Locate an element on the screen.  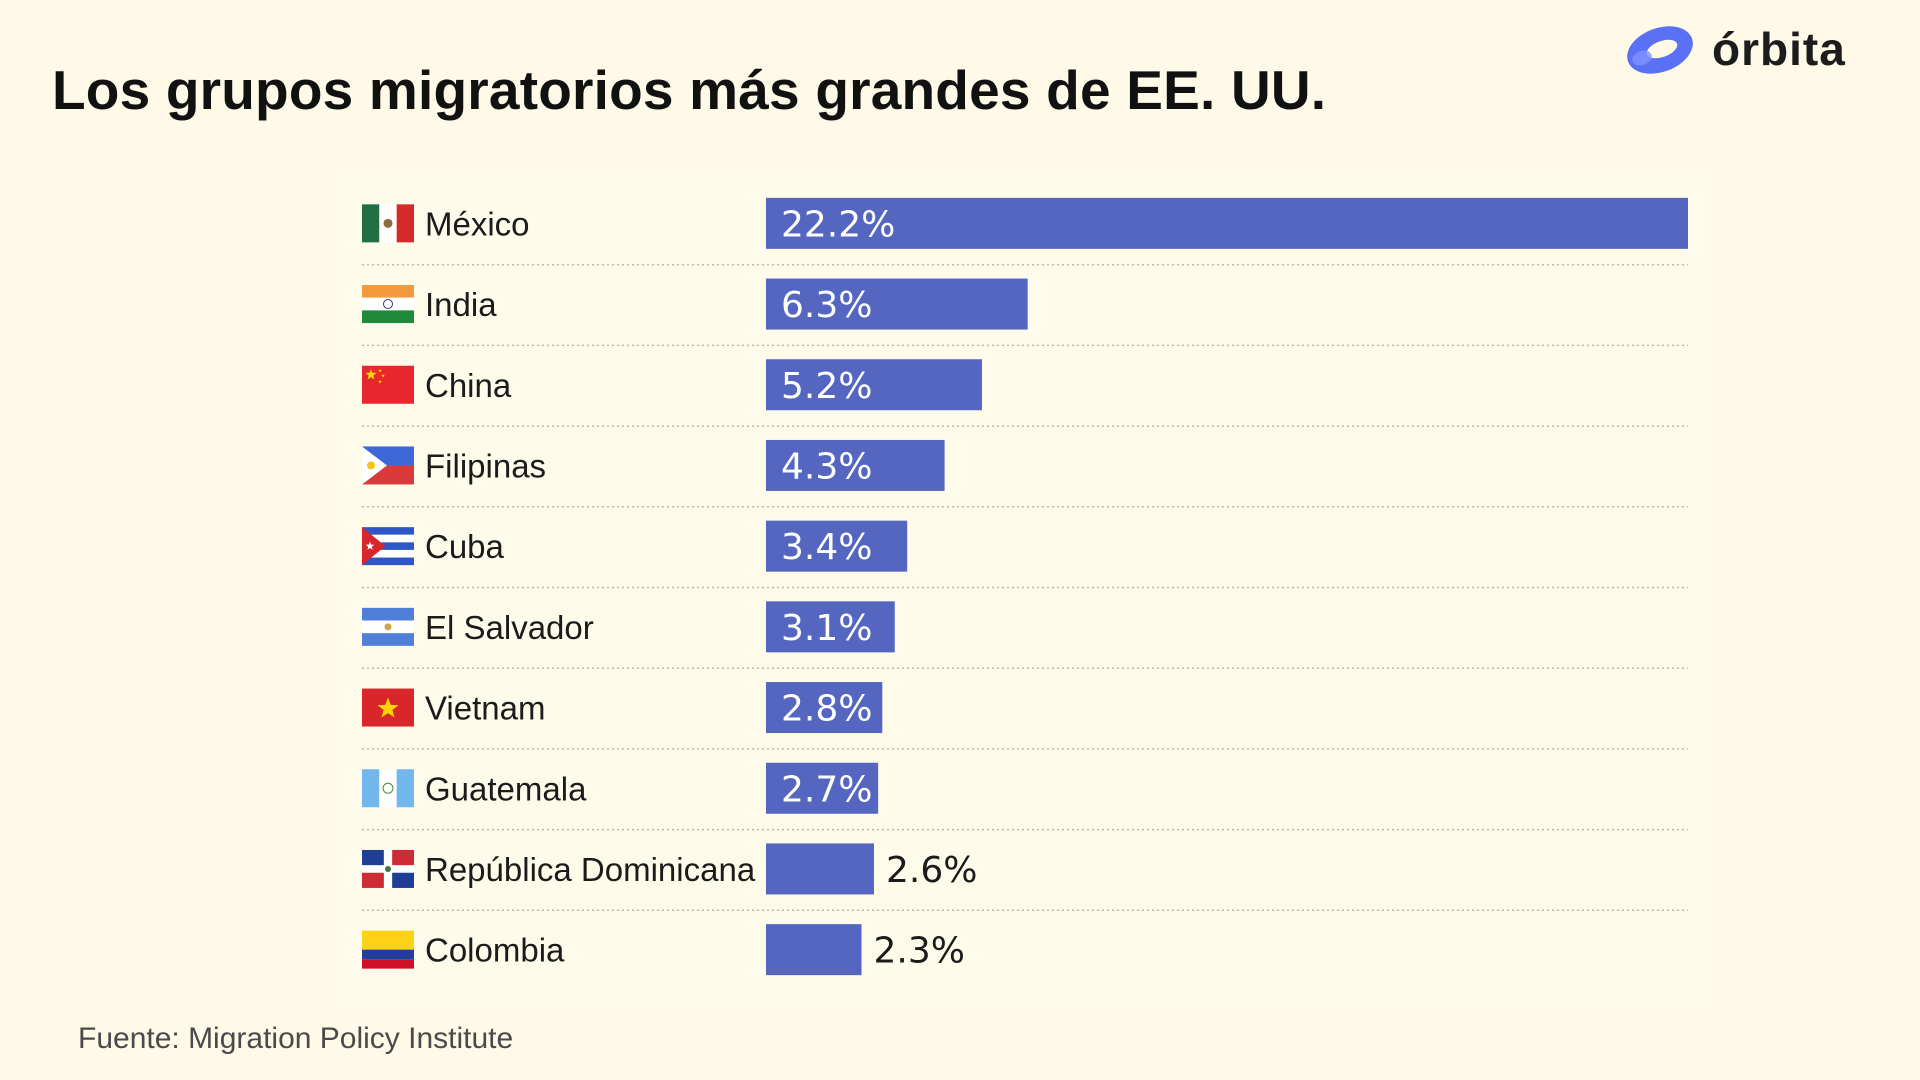
category-label: Guatemala is located at coordinates (506, 788).